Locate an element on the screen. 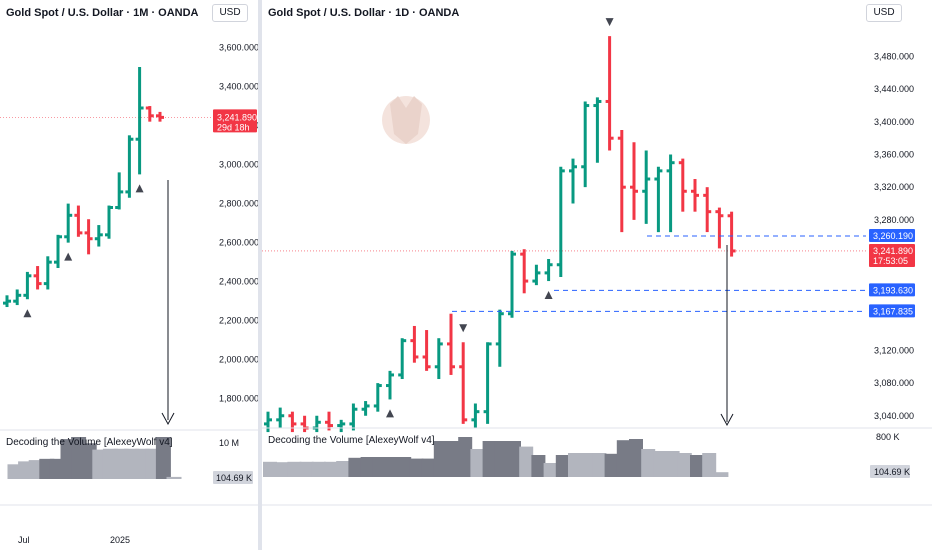 The width and height of the screenshot is (932, 550). y-axis-tick-label-2: 3,400.000 is located at coordinates (894, 122).